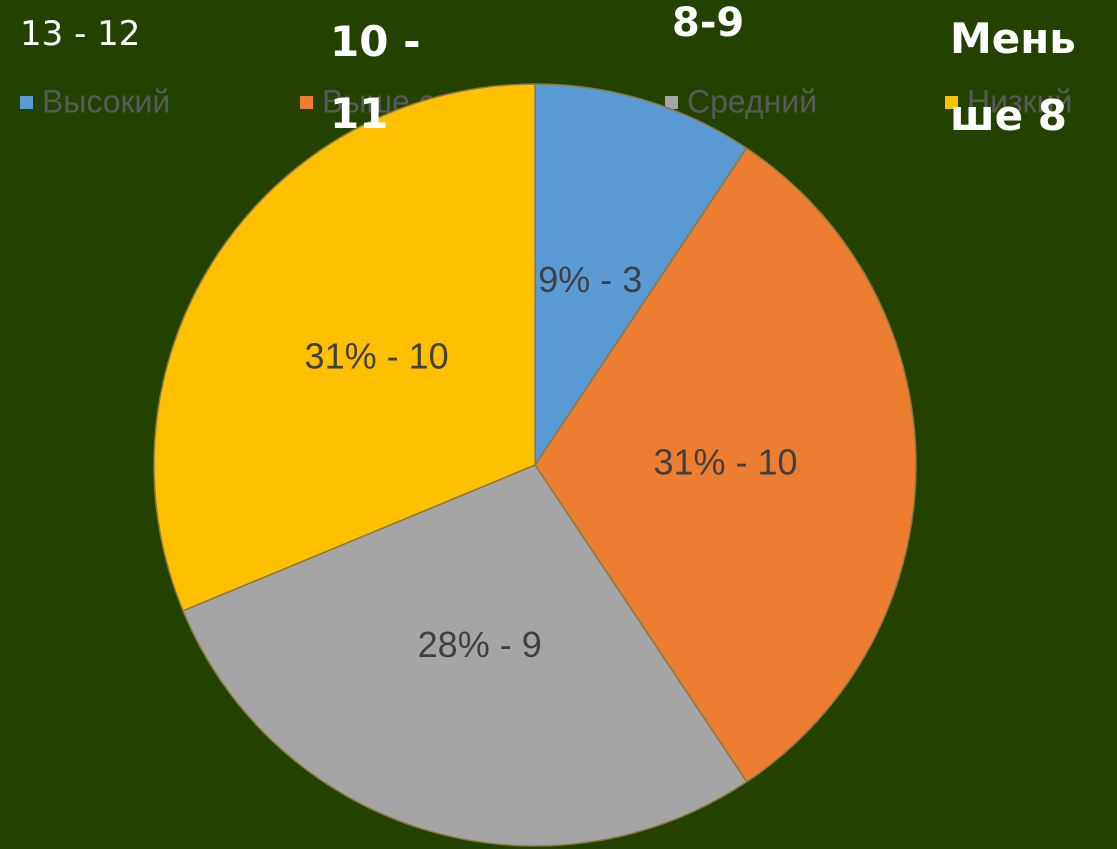 The image size is (1117, 849). Describe the element at coordinates (80, 34) in the screenshot. I see `annotation: 13 - 12` at that location.